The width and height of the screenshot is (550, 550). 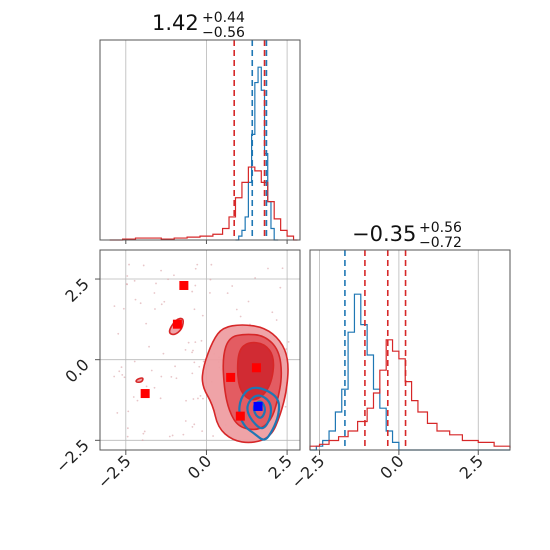 I want to click on top-left-grid, so click(x=206, y=142).